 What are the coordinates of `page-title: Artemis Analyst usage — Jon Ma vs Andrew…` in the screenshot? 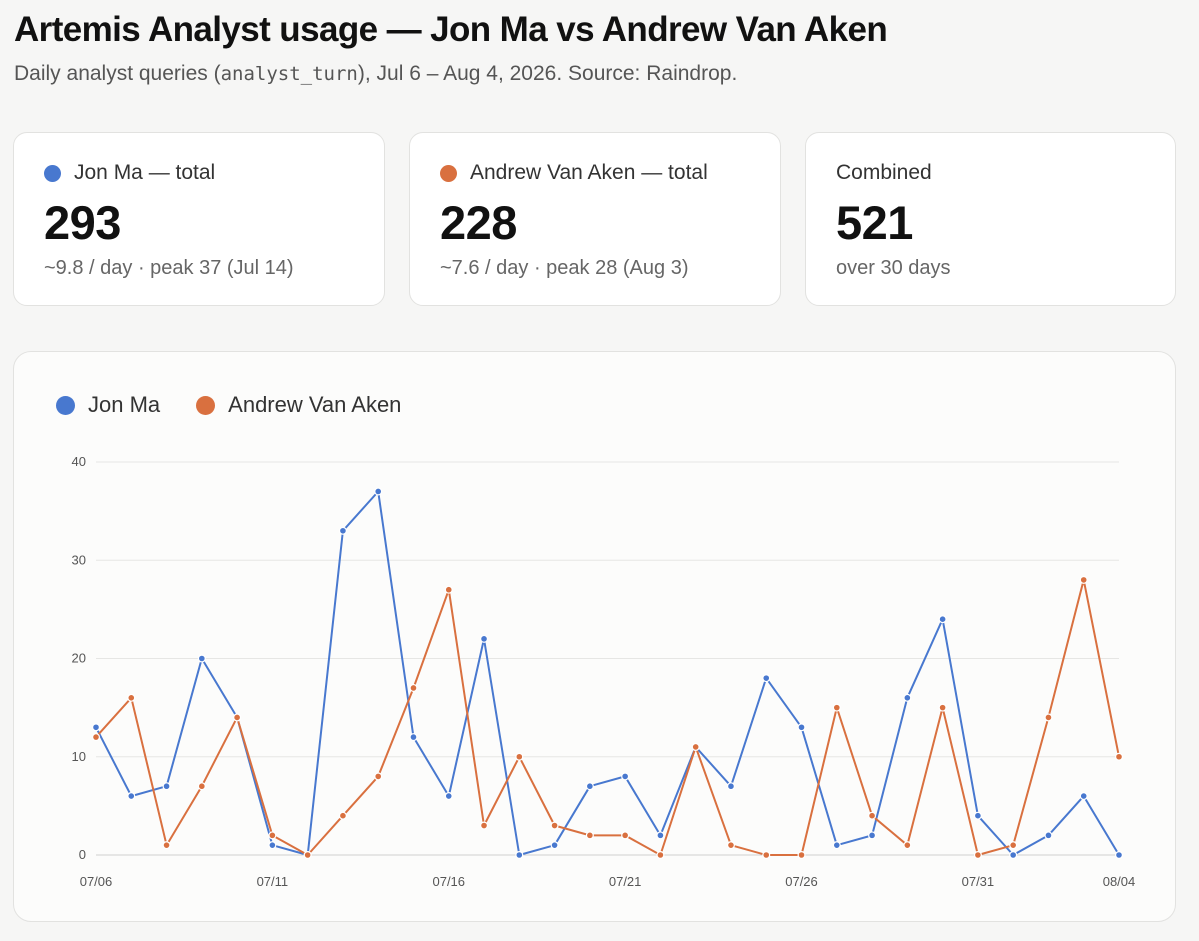 It's located at (451, 29).